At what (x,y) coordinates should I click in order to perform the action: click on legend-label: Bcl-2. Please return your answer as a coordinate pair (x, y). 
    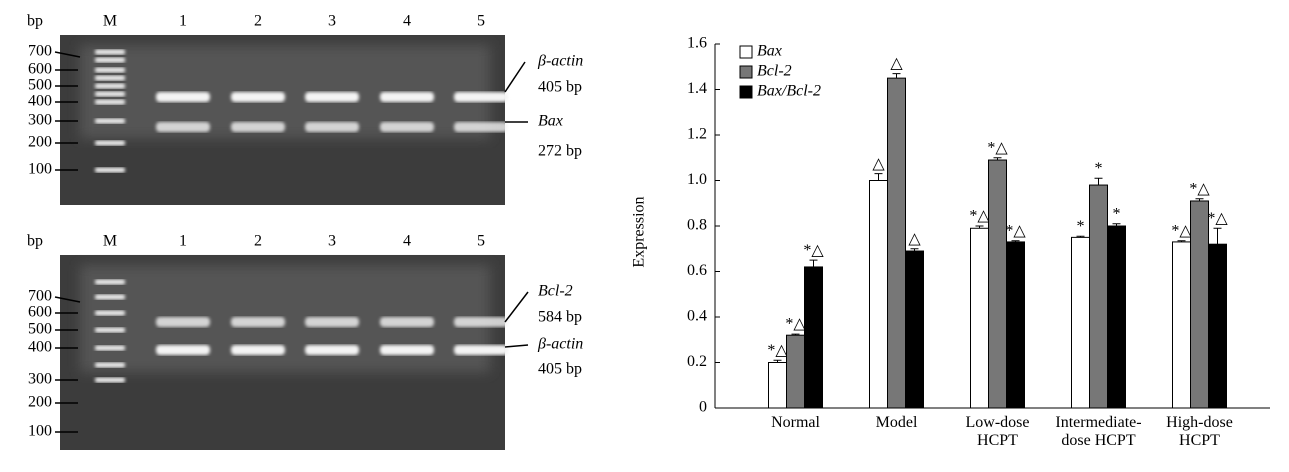
    Looking at the image, I should click on (774, 71).